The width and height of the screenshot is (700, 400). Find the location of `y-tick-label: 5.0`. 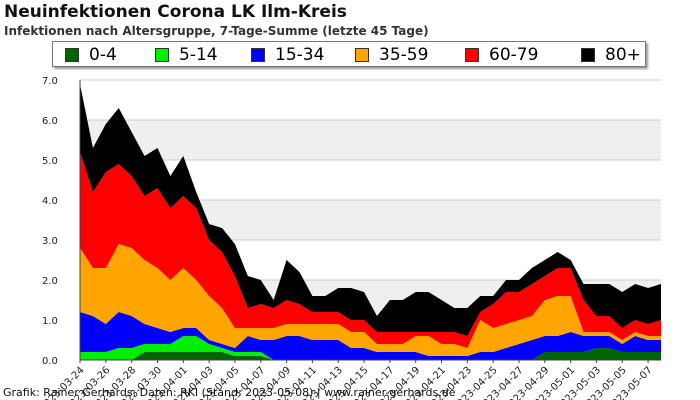

y-tick-label: 5.0 is located at coordinates (50, 161).